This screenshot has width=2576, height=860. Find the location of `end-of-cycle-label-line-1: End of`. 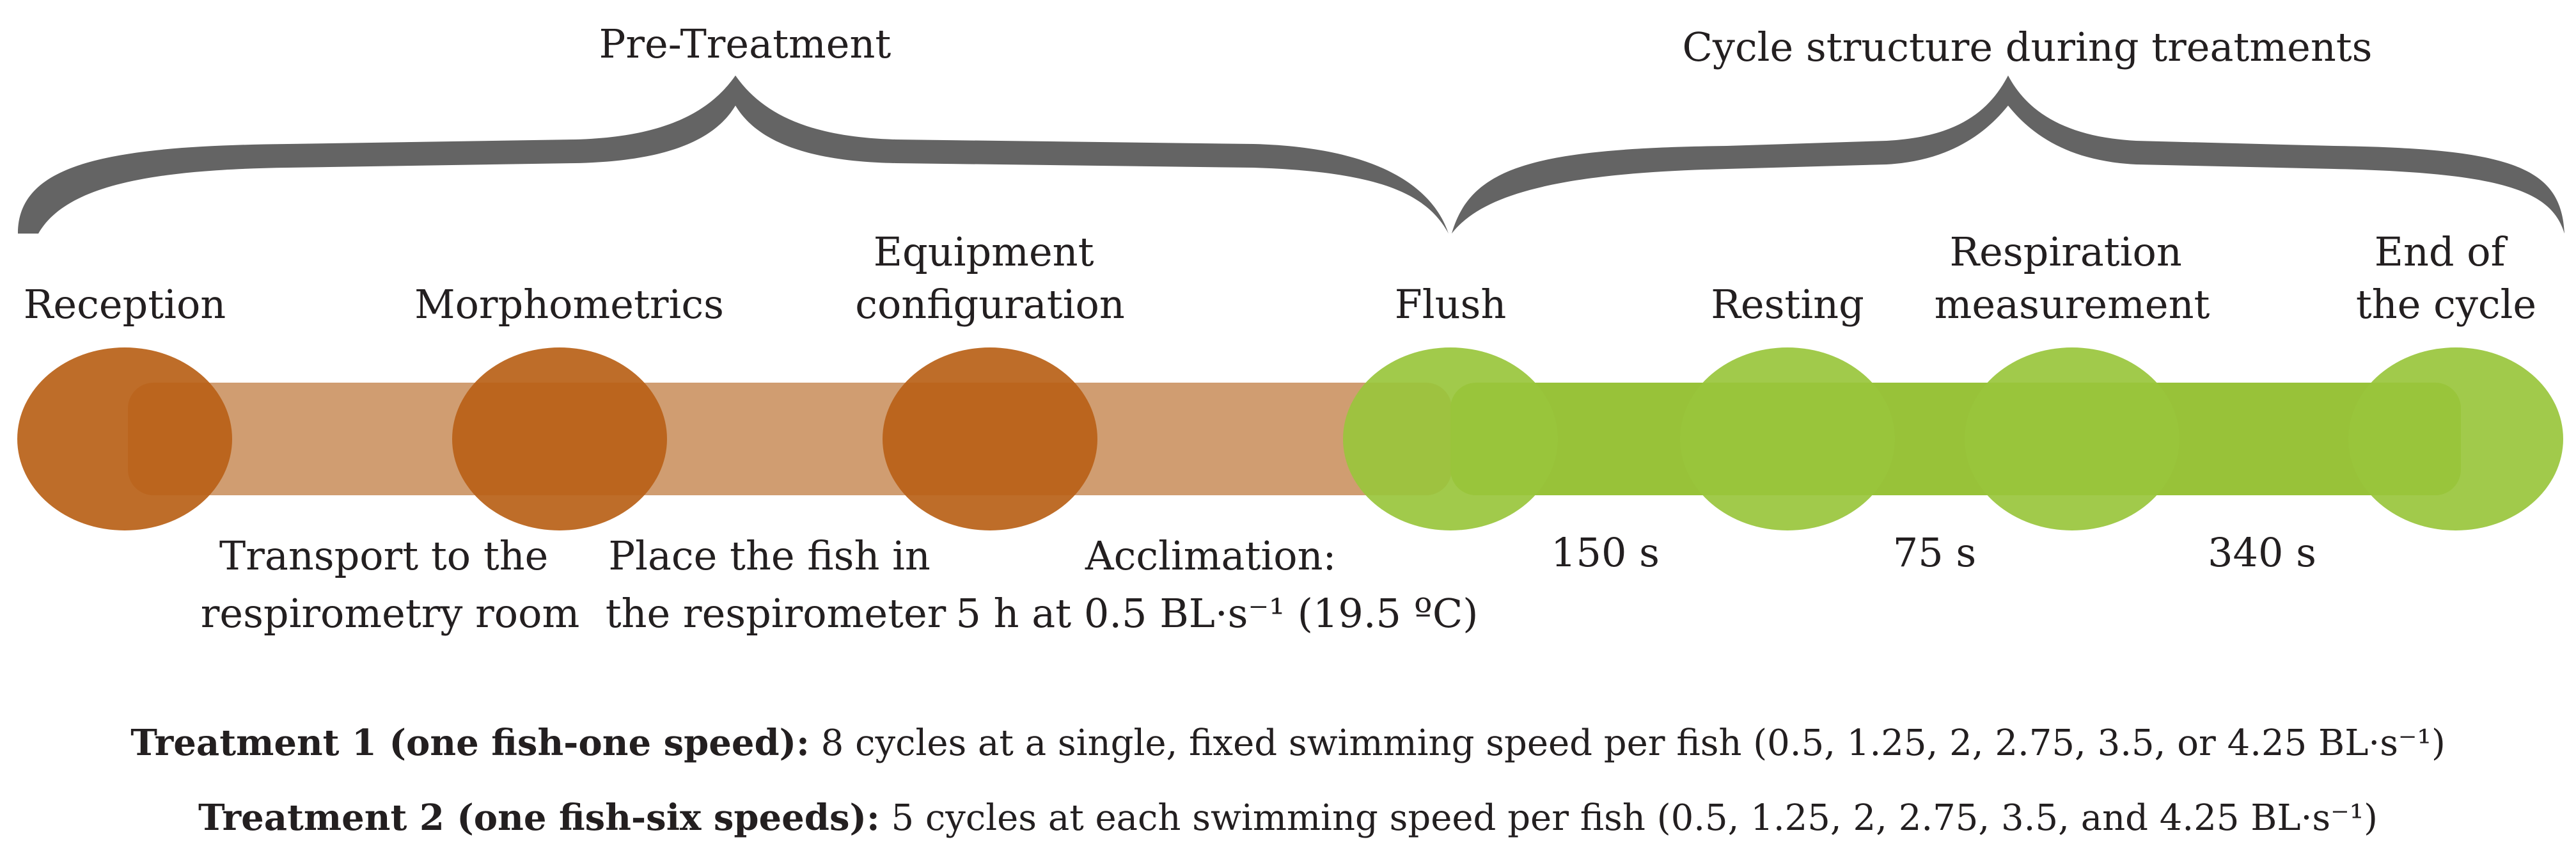

end-of-cycle-label-line-1: End of is located at coordinates (2441, 251).